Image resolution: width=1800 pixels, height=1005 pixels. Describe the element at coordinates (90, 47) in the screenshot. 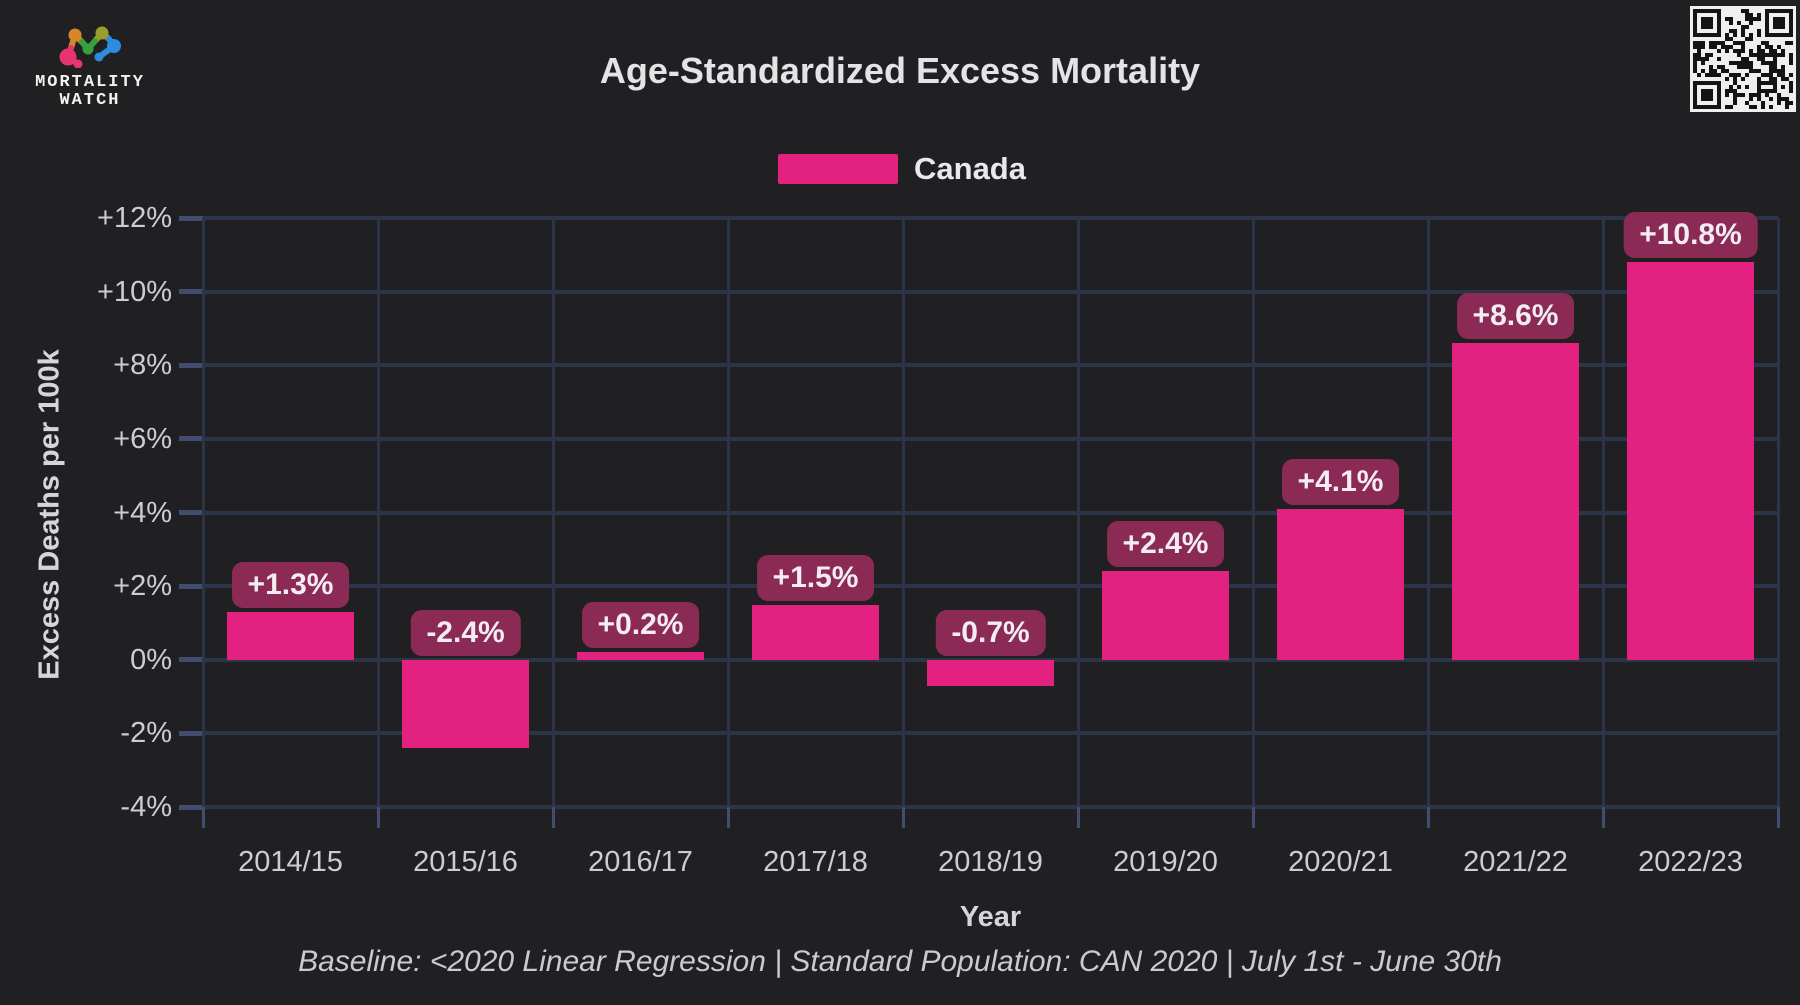

I see `mortality-watch-molecule-icon` at that location.